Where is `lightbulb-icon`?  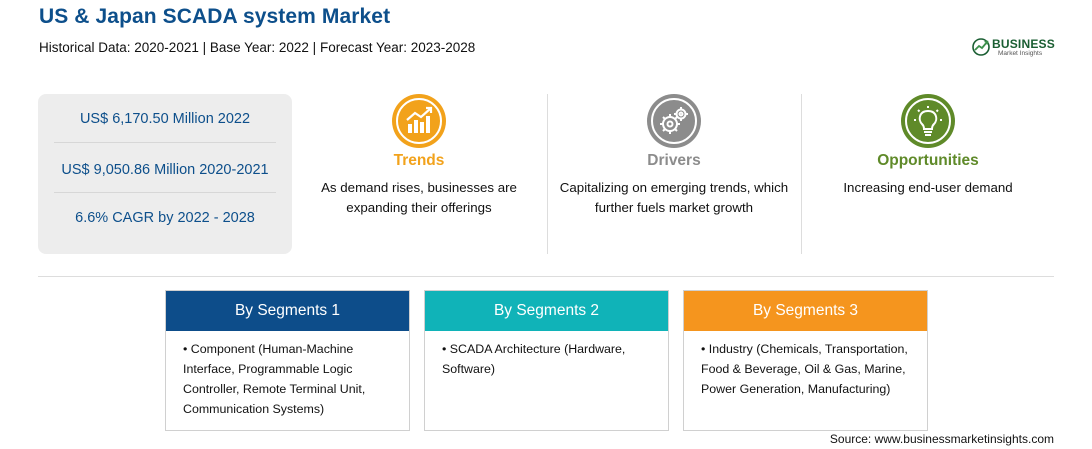
lightbulb-icon is located at coordinates (928, 121).